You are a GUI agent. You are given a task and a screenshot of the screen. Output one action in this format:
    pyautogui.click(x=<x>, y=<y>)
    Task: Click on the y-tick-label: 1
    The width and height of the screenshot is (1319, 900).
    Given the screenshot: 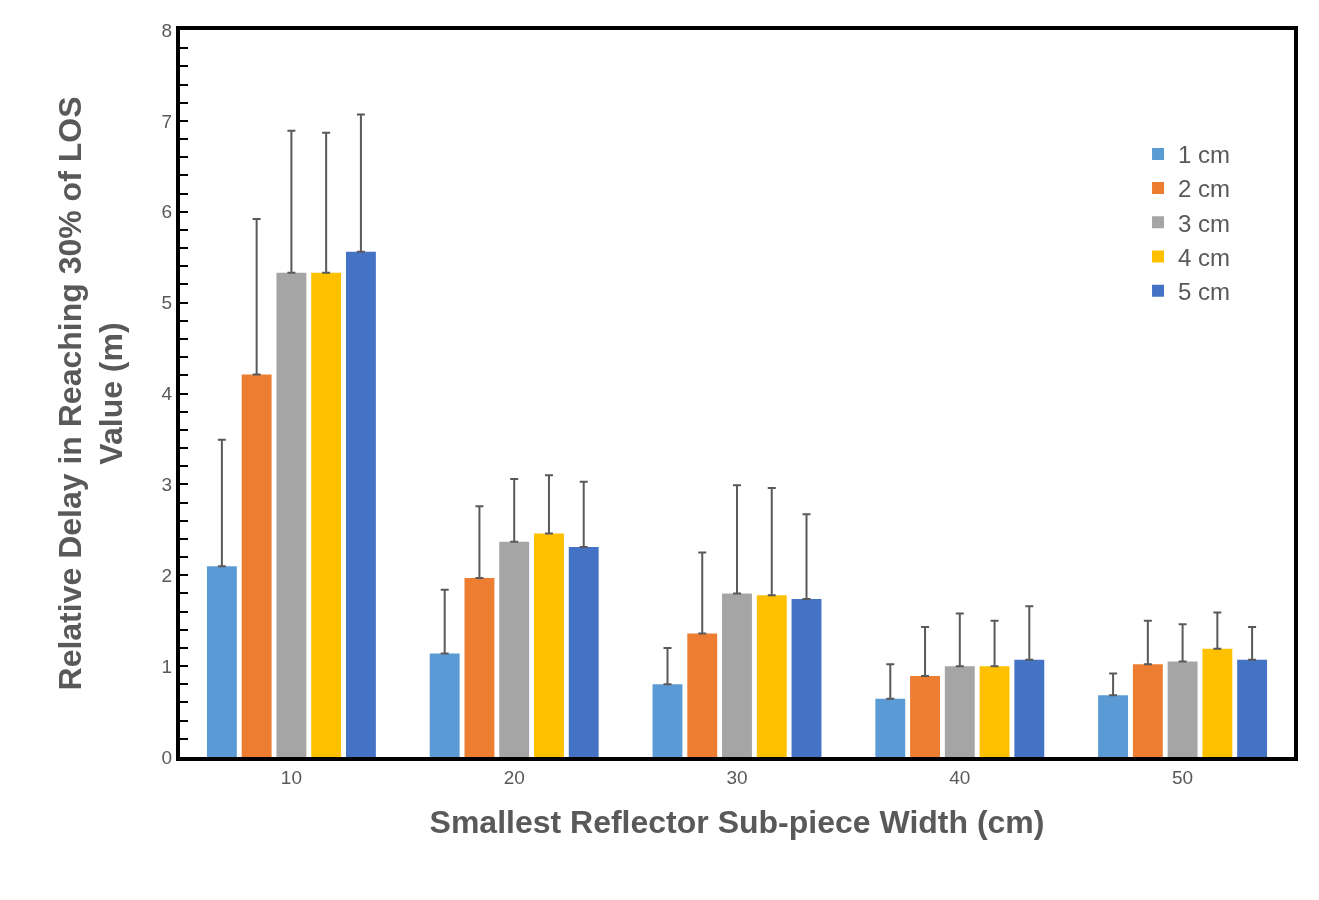 What is the action you would take?
    pyautogui.click(x=167, y=666)
    